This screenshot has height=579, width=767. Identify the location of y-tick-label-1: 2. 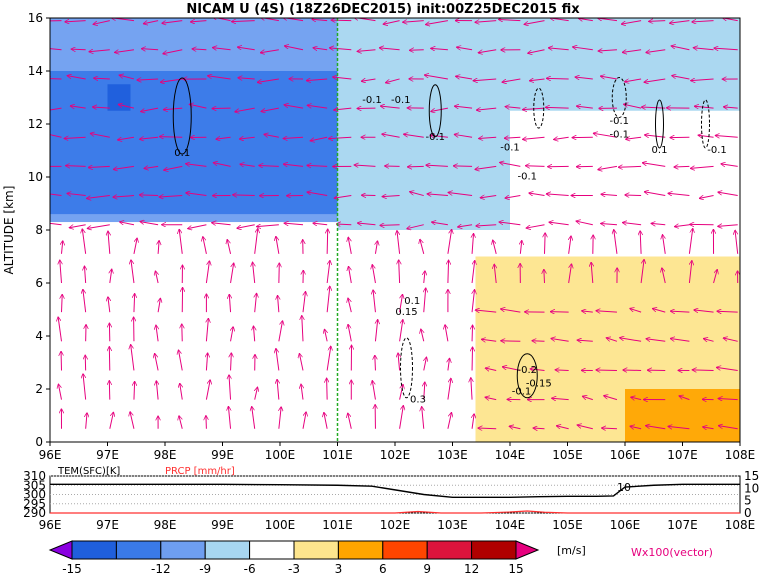
(39, 389).